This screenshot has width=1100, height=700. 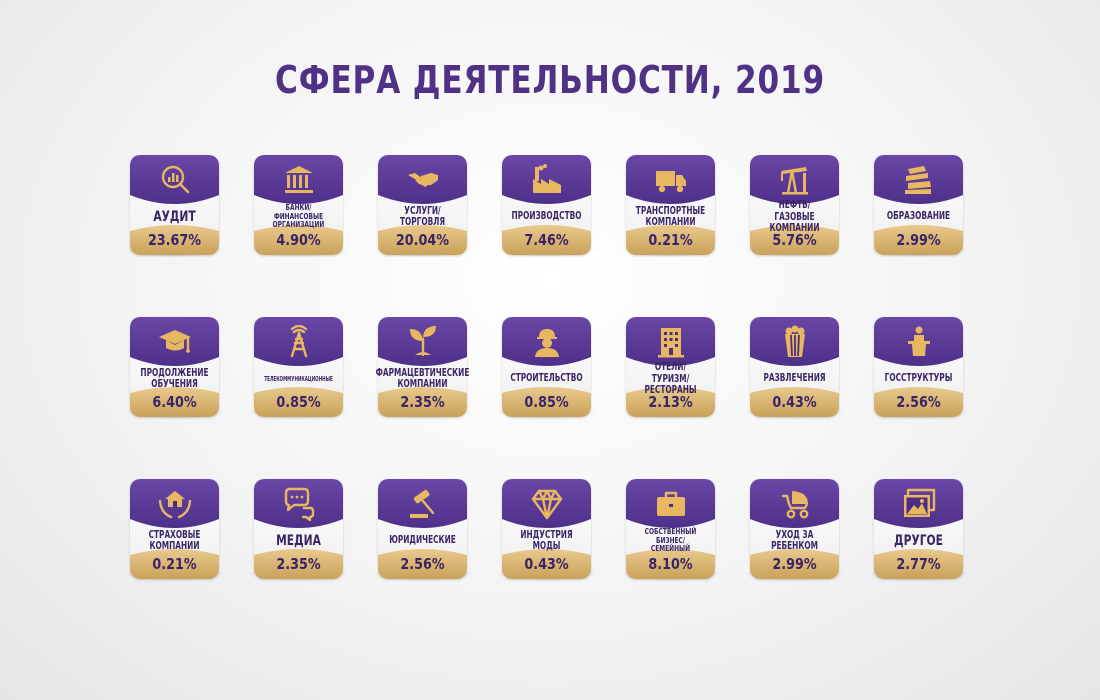 I want to click on category-label: ТЕЛЕКОММУНИКАЦИОННЫЕ, so click(x=298, y=379).